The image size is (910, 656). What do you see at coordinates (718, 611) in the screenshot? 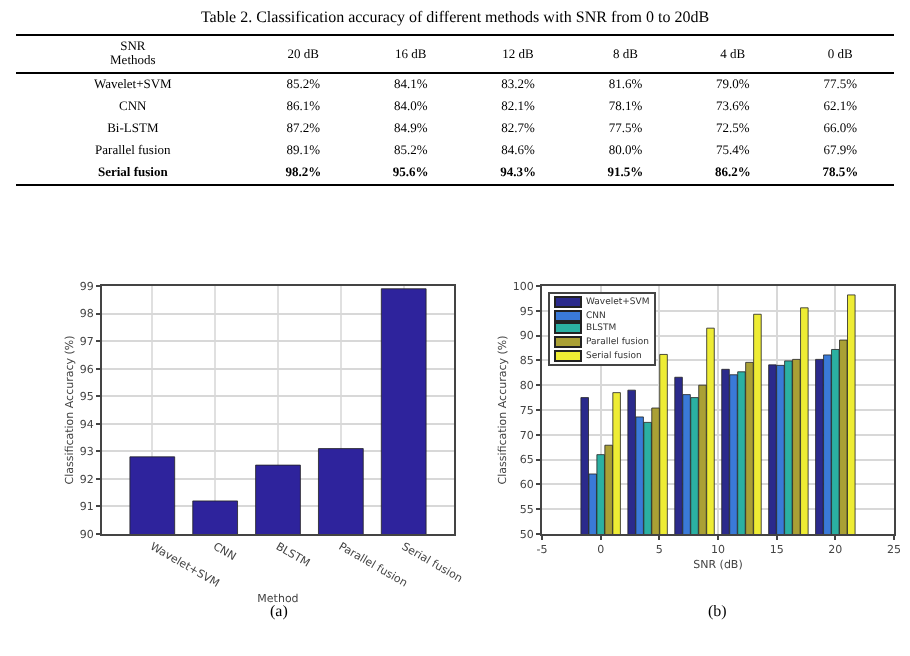
I see `text: (b)` at bounding box center [718, 611].